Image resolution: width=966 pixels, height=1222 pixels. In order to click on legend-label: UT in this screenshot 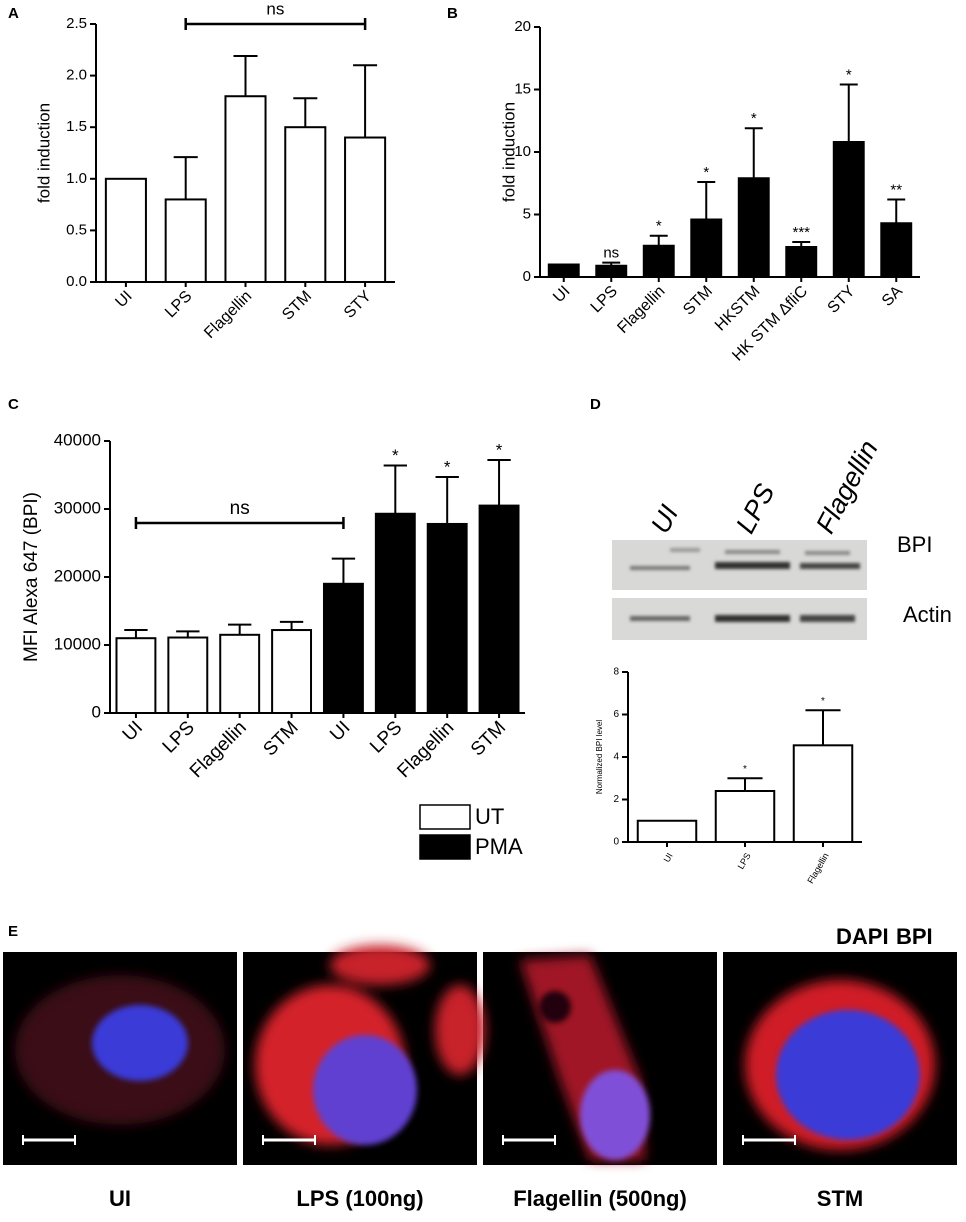, I will do `click(489, 816)`.